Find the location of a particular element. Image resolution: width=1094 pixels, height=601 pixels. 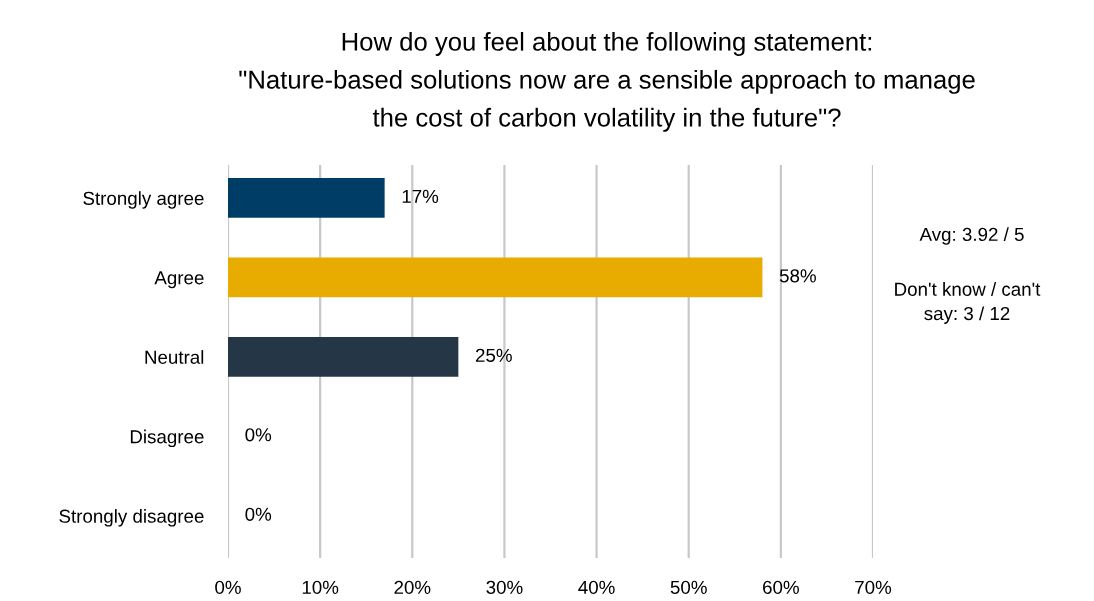

x-tick-label: 60% is located at coordinates (781, 587).